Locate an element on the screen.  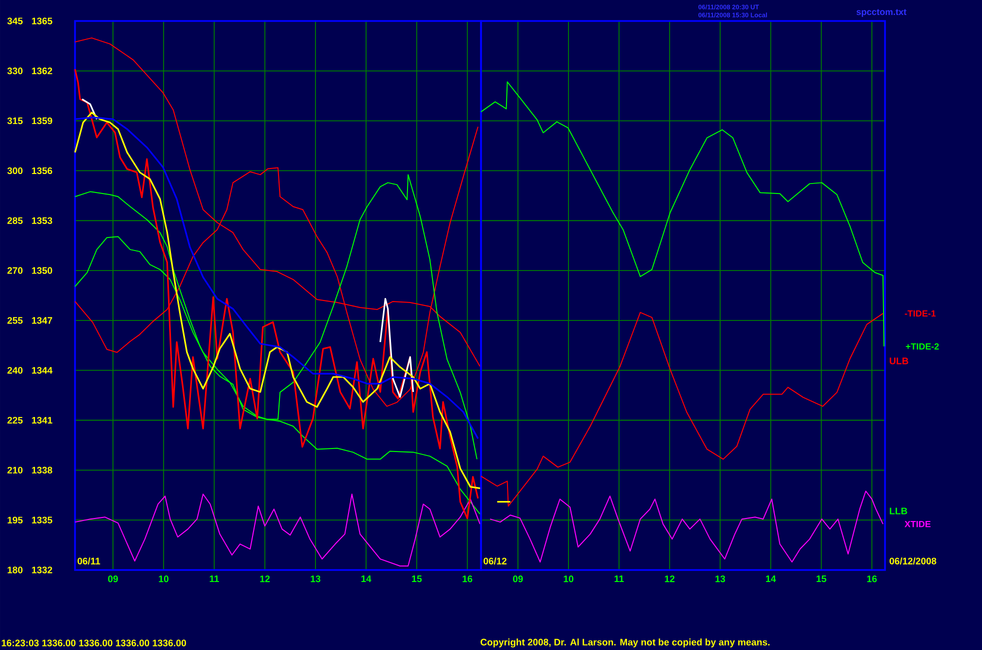
text: XTIDE is located at coordinates (917, 524).